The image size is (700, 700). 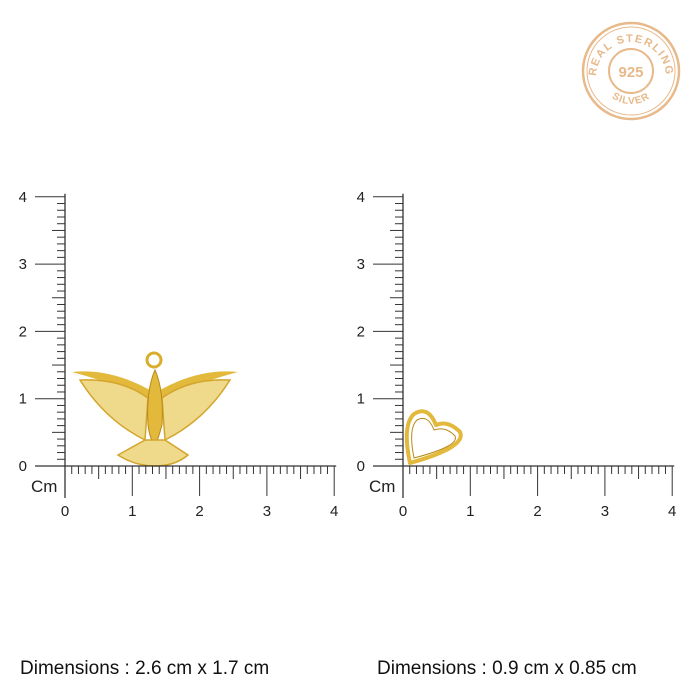 I want to click on svg-text: 925, so click(x=630, y=72).